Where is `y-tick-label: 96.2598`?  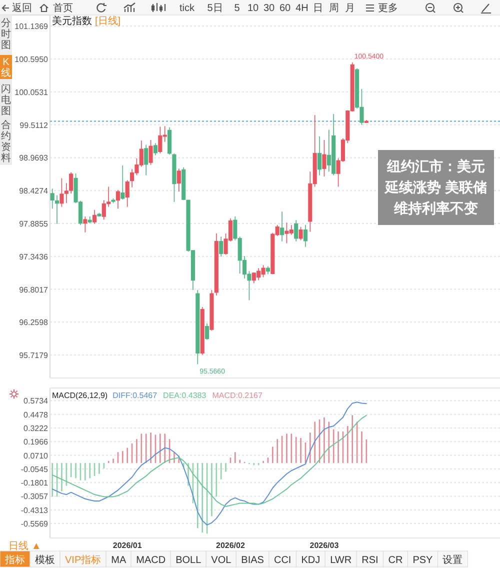 y-tick-label: 96.2598 is located at coordinates (34, 323).